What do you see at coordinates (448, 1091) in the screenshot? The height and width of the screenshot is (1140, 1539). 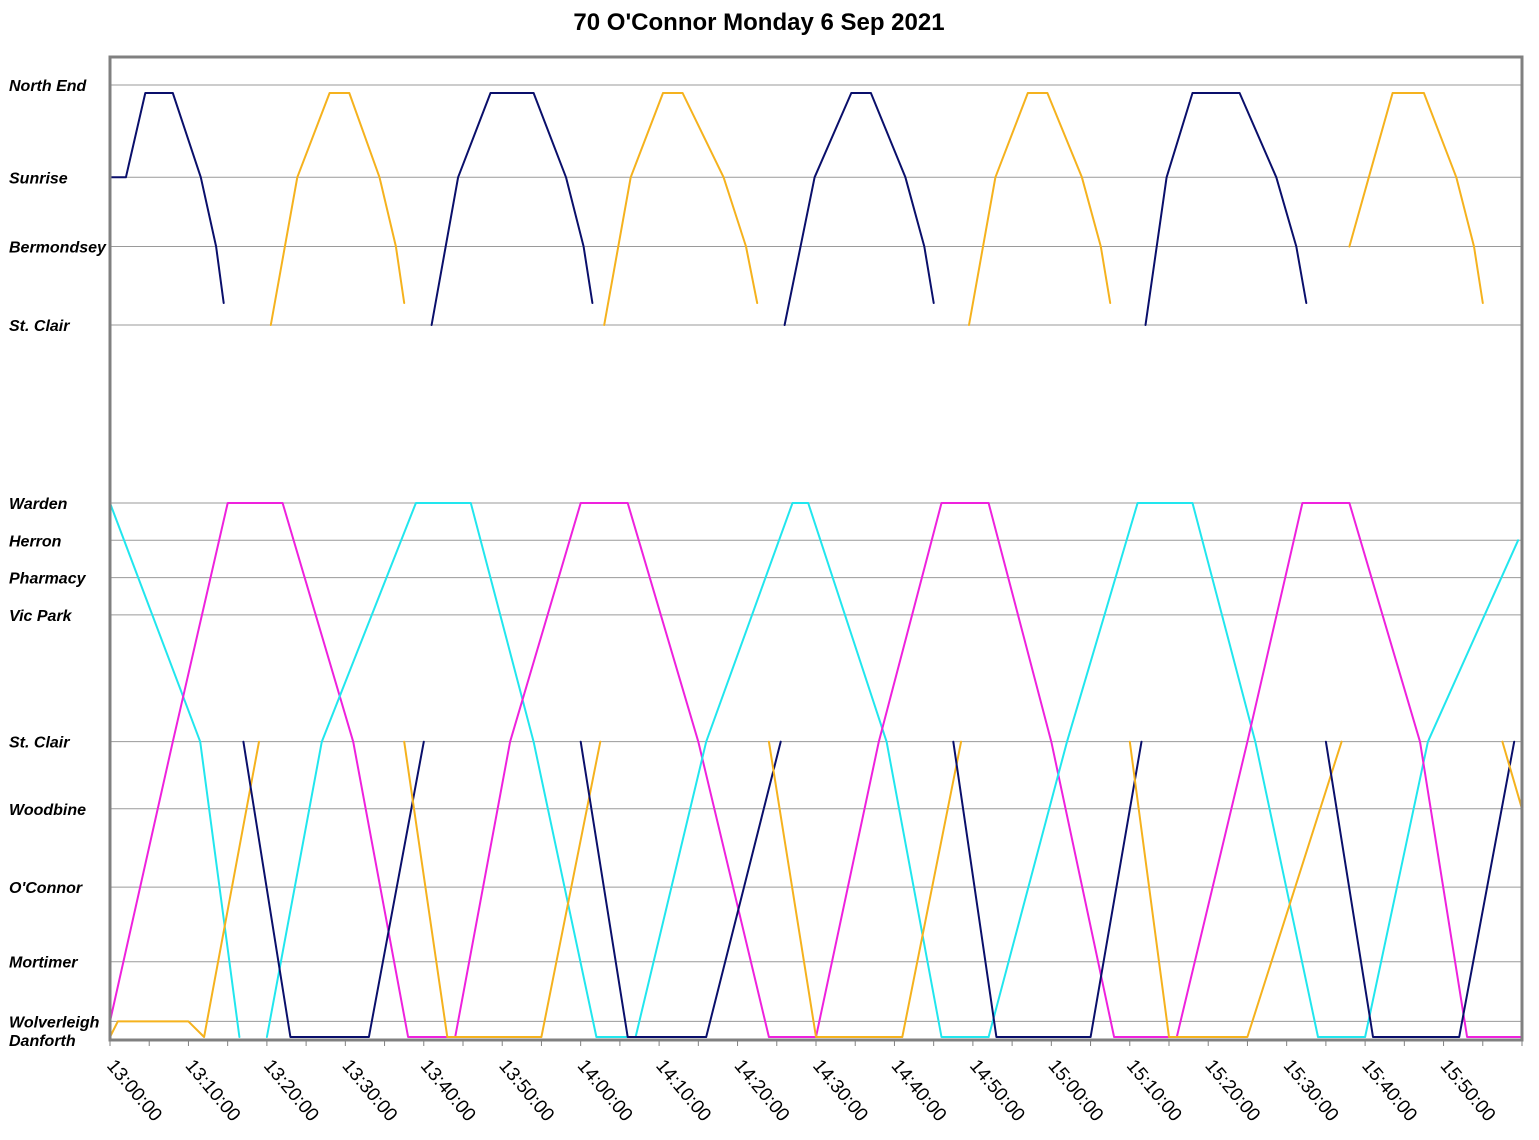 I see `x-tick-label: 13:40:00` at bounding box center [448, 1091].